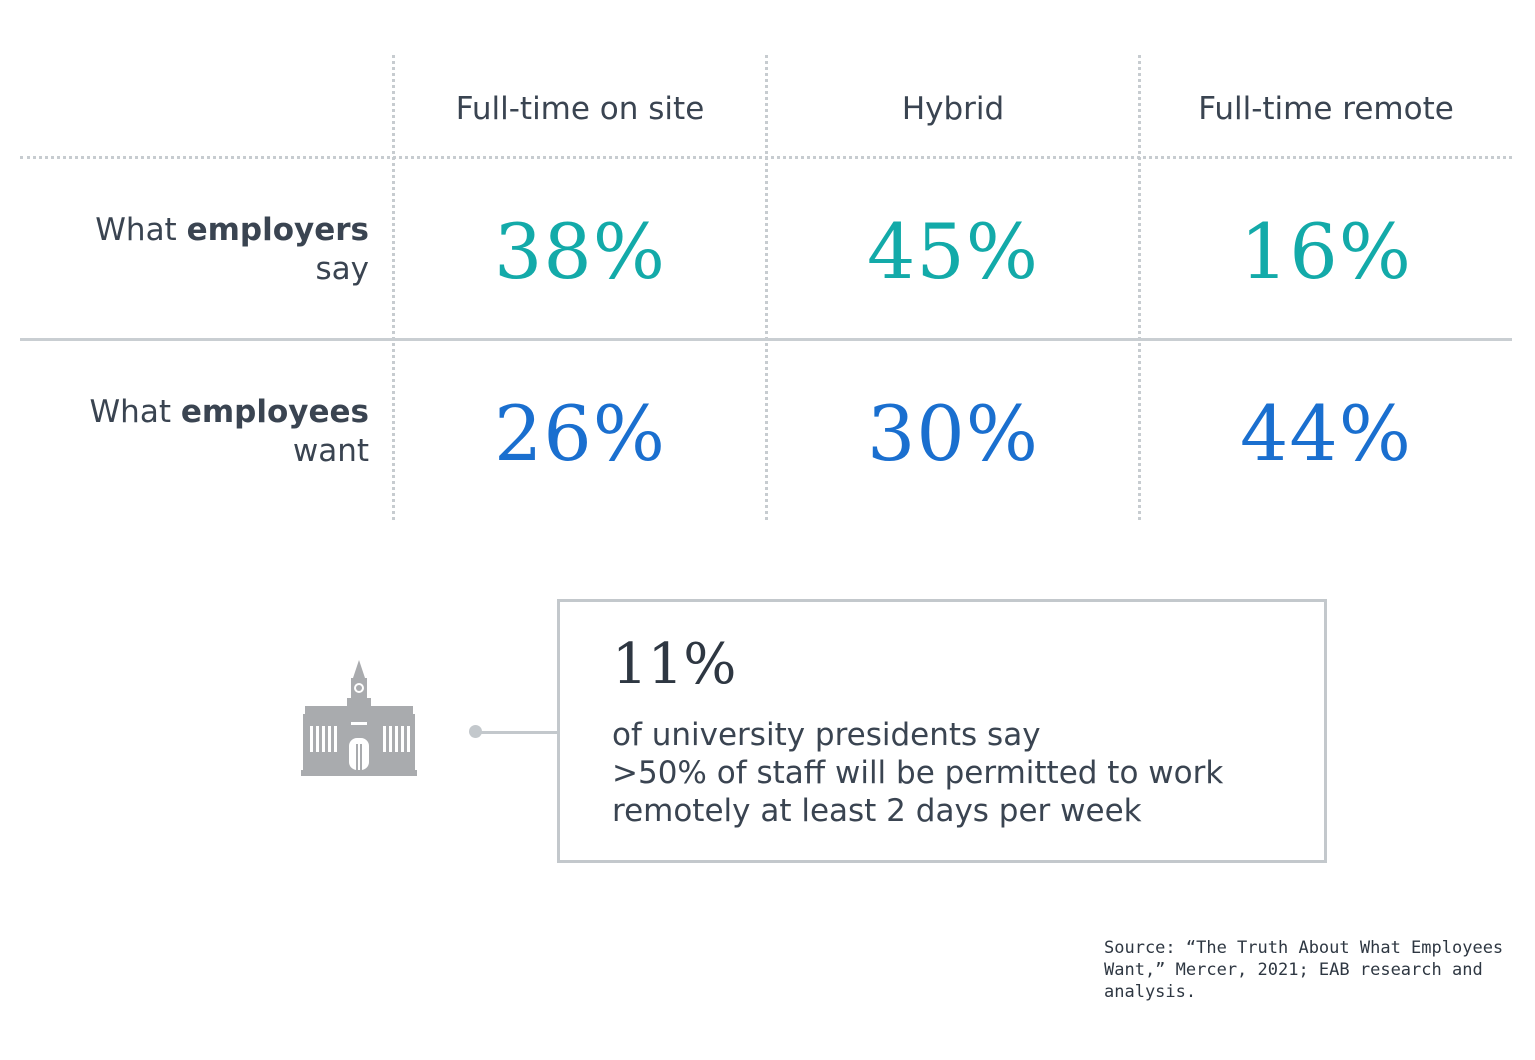  I want to click on row-label-suffix: want, so click(330, 451).